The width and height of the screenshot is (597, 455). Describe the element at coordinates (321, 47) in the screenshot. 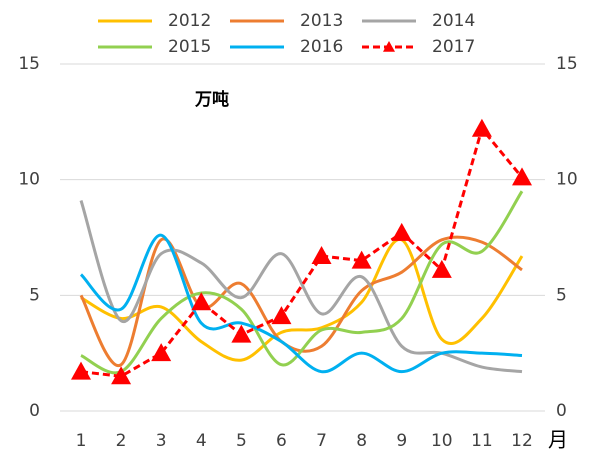

I see `legend-label: 2016` at that location.